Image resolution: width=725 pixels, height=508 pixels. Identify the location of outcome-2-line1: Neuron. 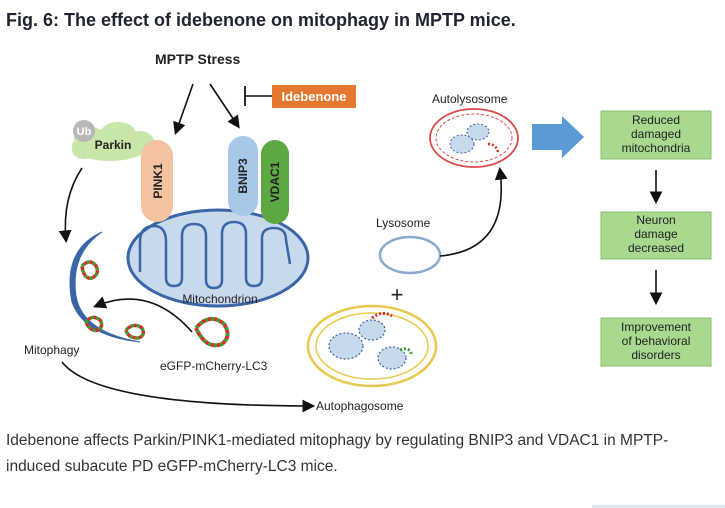
(655, 220).